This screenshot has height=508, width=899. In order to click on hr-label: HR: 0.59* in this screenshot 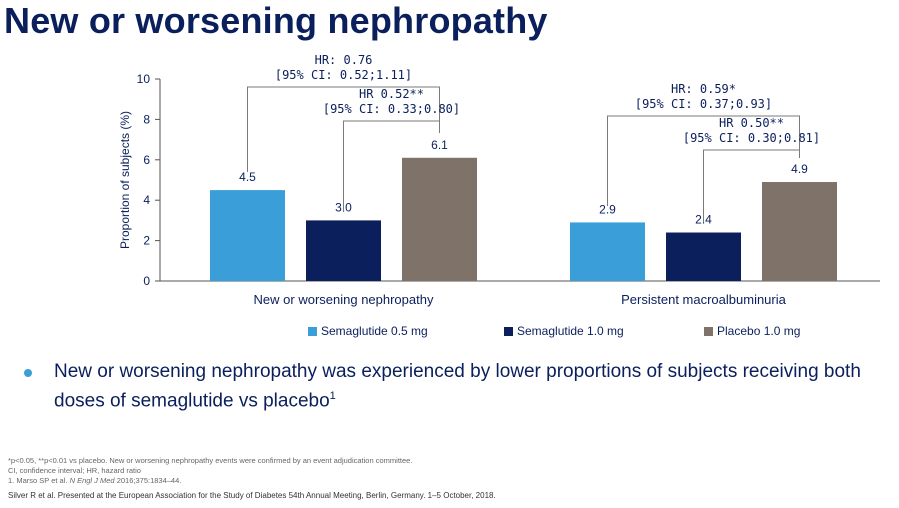, I will do `click(703, 89)`.